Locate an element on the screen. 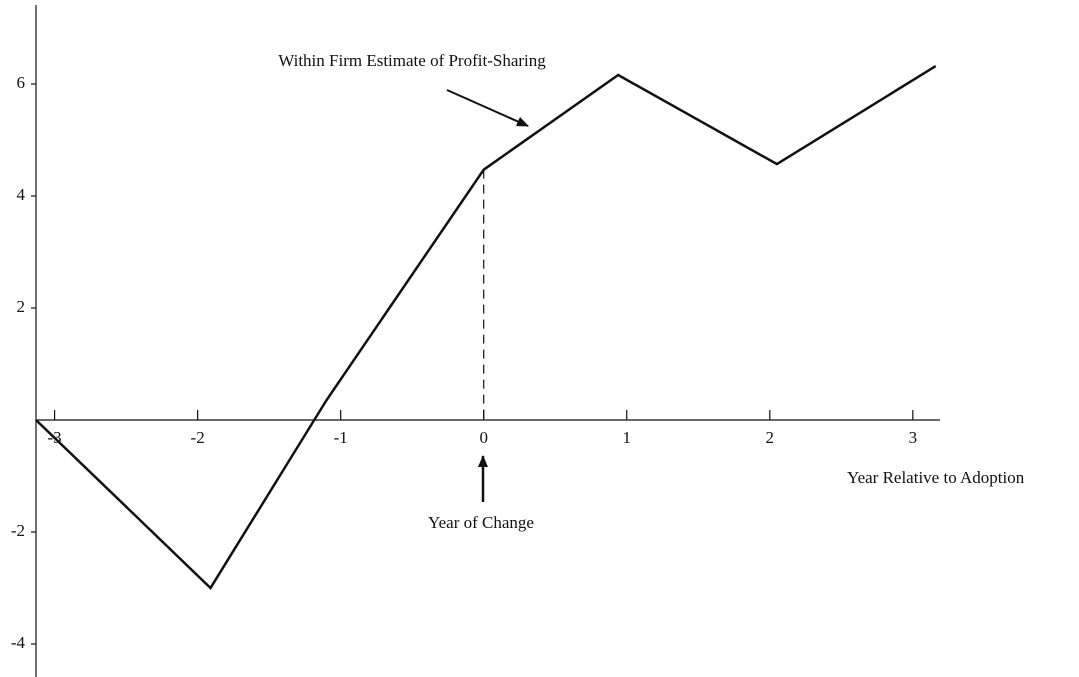 This screenshot has height=677, width=1079. x-tick-label: 2 is located at coordinates (770, 437).